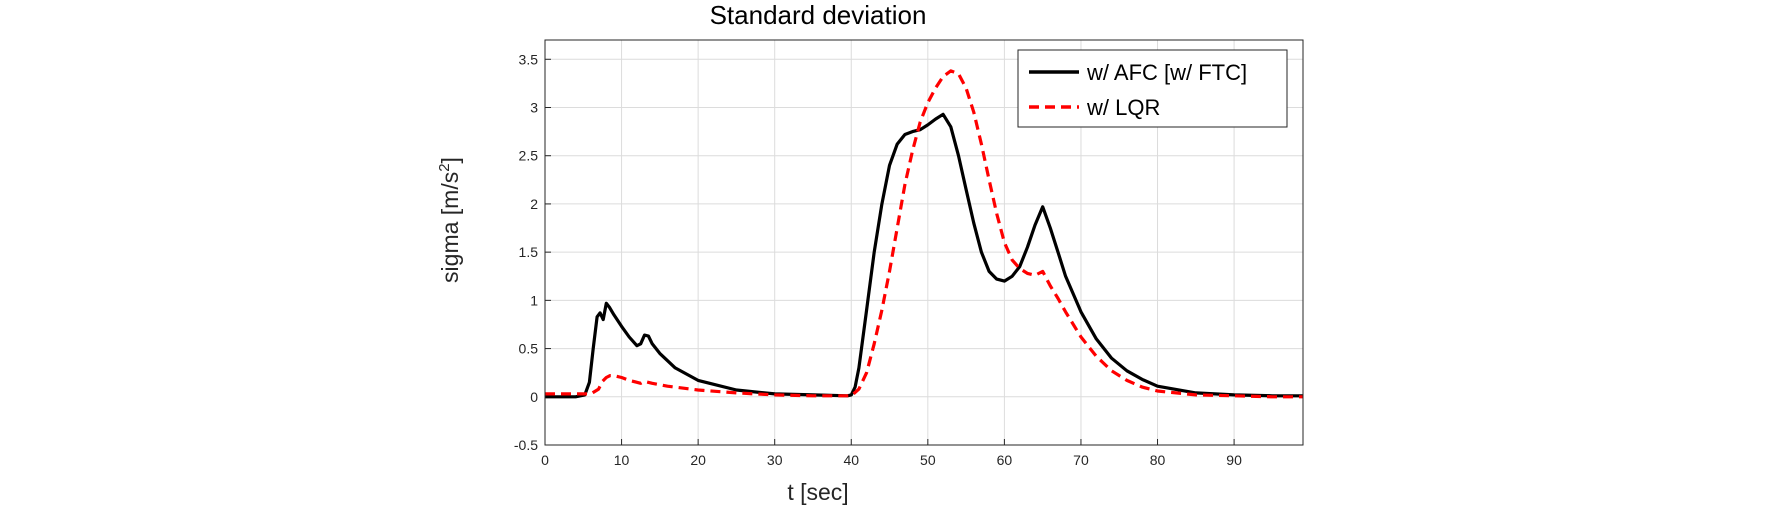  What do you see at coordinates (526, 445) in the screenshot?
I see `y-tick-label: -0.5` at bounding box center [526, 445].